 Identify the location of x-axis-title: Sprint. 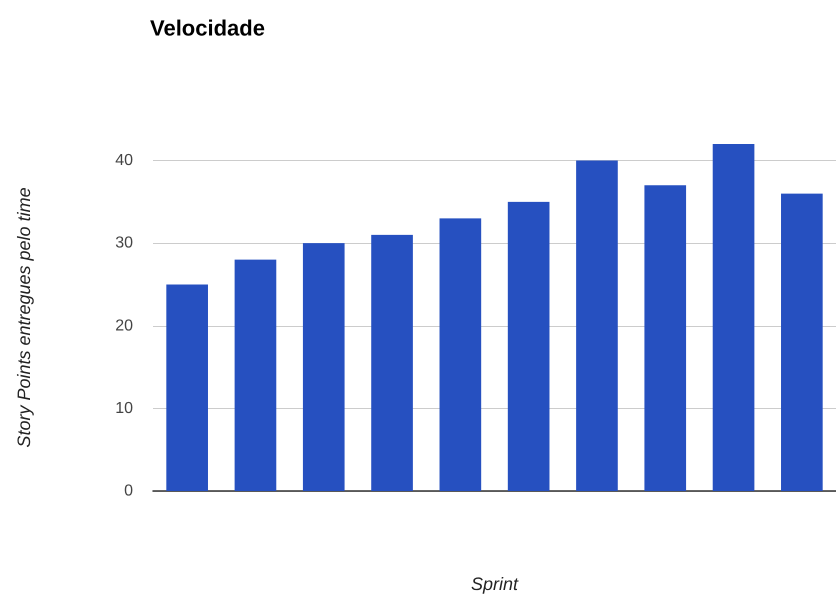
(495, 584).